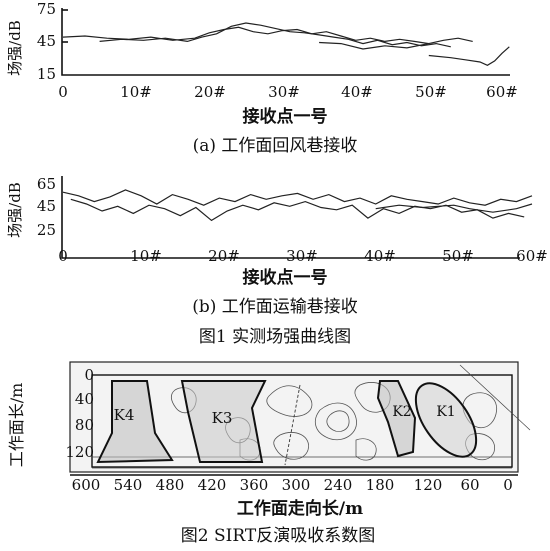 Image resolution: width=550 pixels, height=551 pixels. I want to click on chart-a-xtick: 50#, so click(431, 92).